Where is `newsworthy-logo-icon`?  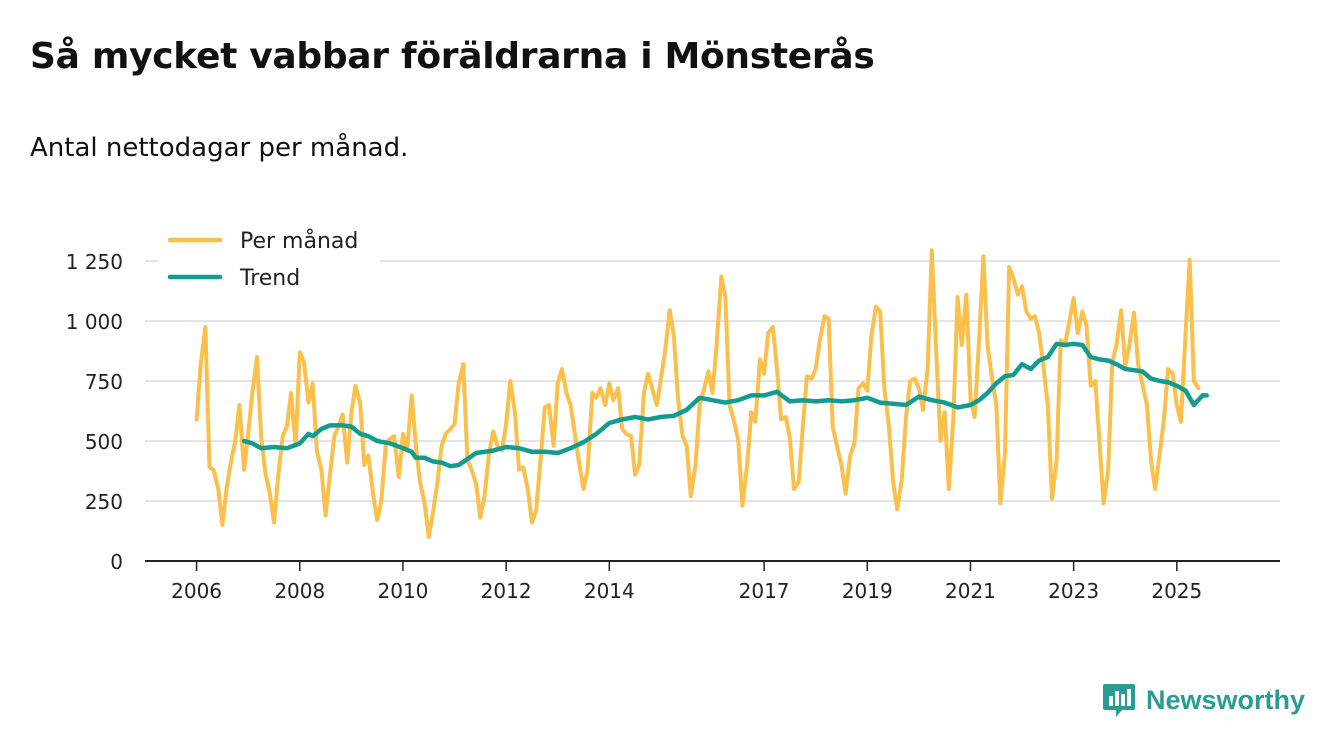 newsworthy-logo-icon is located at coordinates (1119, 700).